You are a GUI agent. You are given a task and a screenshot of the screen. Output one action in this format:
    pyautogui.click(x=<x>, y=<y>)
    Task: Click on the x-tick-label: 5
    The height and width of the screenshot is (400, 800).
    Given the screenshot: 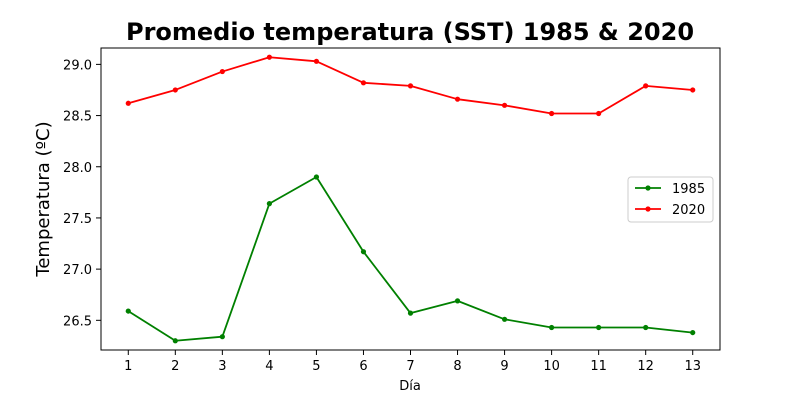 What is the action you would take?
    pyautogui.click(x=316, y=366)
    